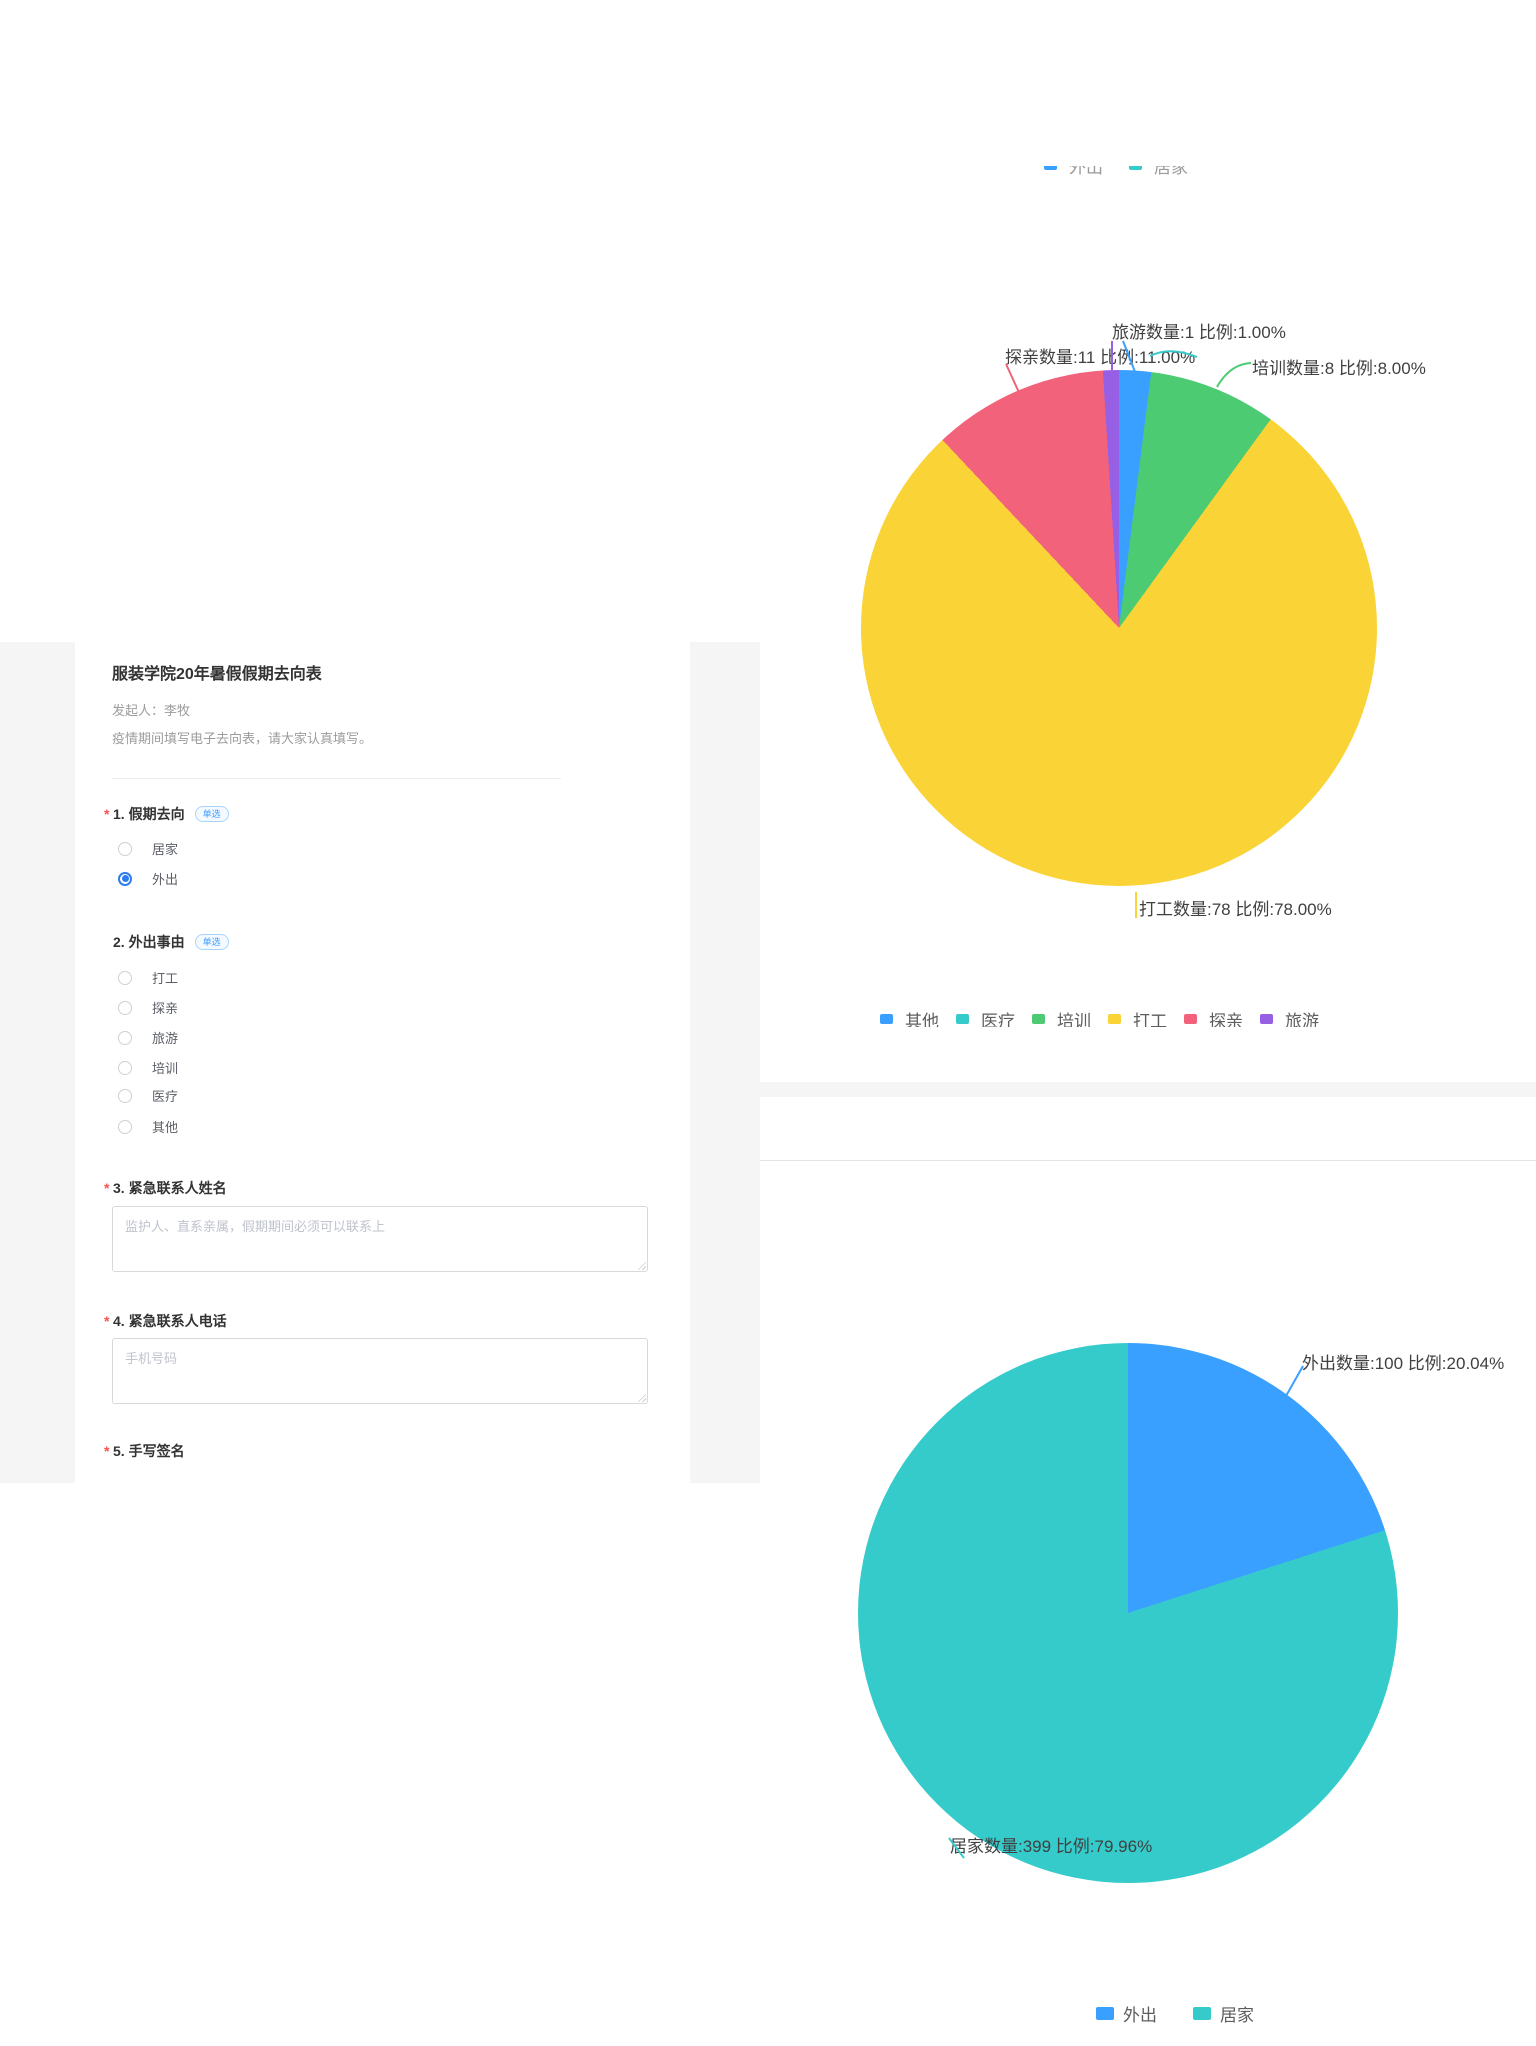 Image resolution: width=1536 pixels, height=2046 pixels. I want to click on question-1-label: * 1. 假期去向 单选, so click(166, 814).